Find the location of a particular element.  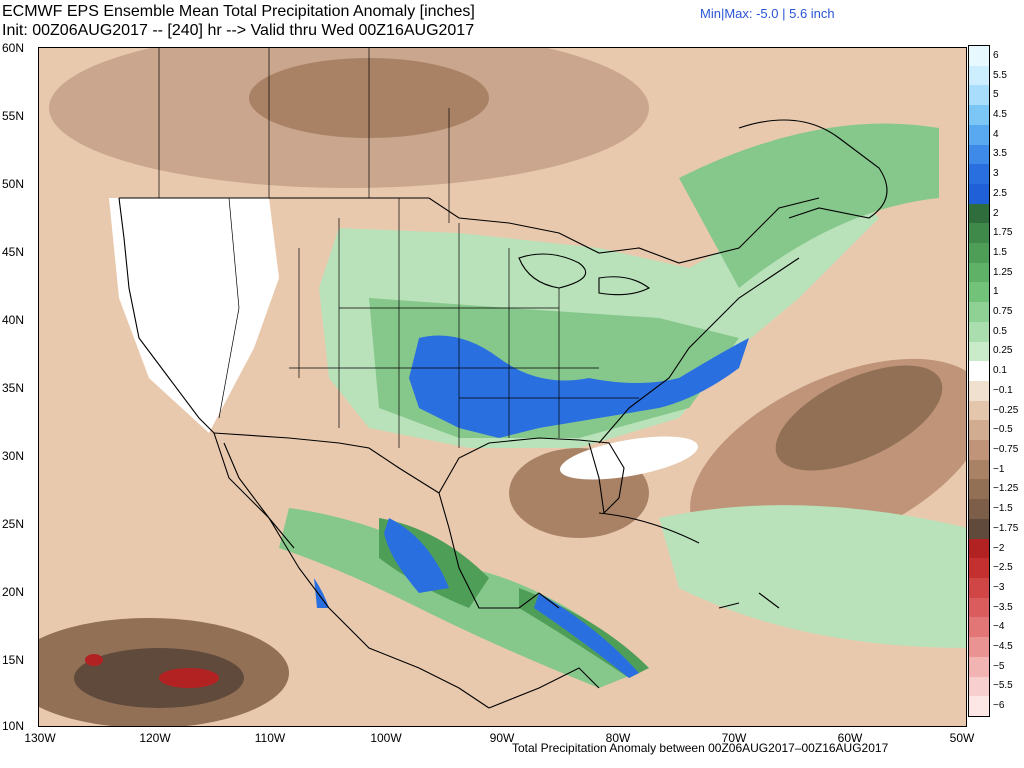

colorbar-label: −1.5 is located at coordinates (1003, 509).